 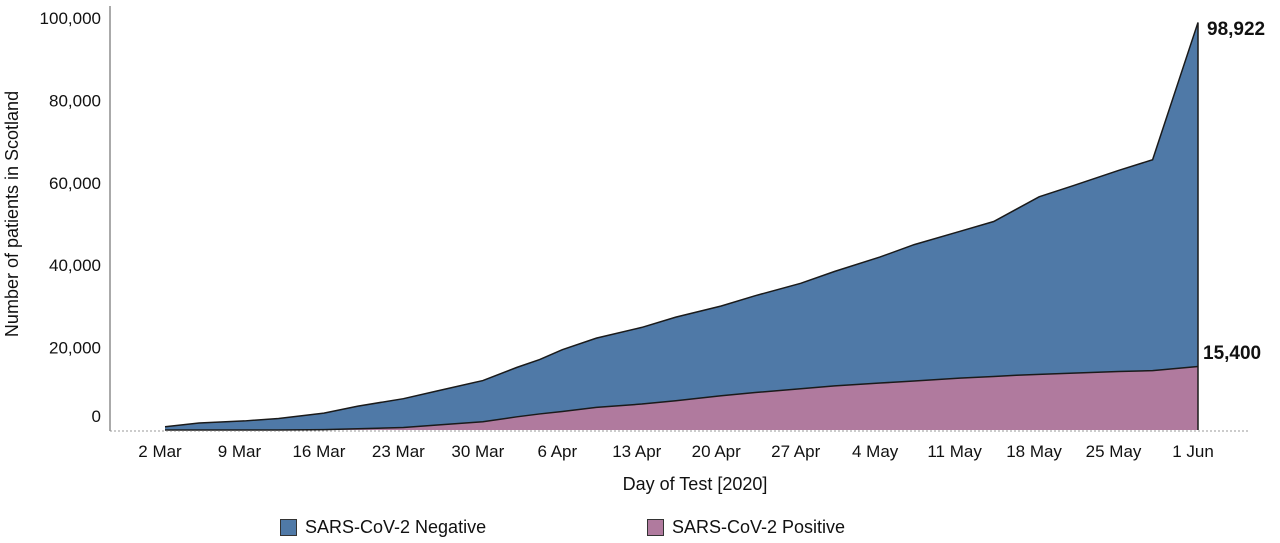 I want to click on end-label-positive: 15,400, so click(x=1232, y=353).